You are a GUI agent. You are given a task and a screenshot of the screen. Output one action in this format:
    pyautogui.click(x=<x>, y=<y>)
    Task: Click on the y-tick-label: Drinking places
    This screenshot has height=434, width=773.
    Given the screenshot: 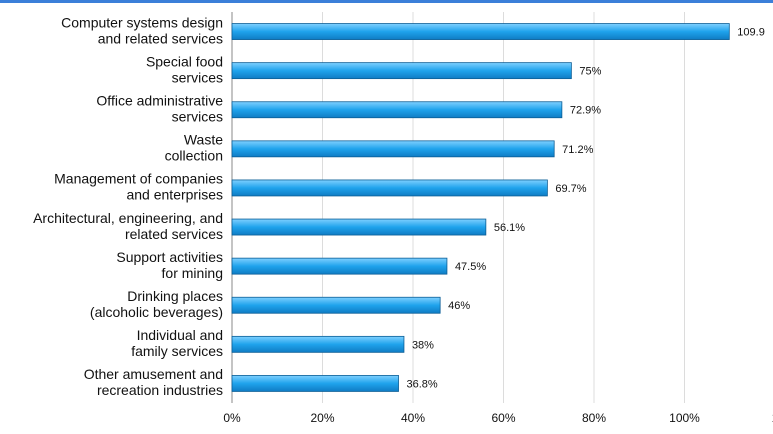 What is the action you would take?
    pyautogui.click(x=175, y=296)
    